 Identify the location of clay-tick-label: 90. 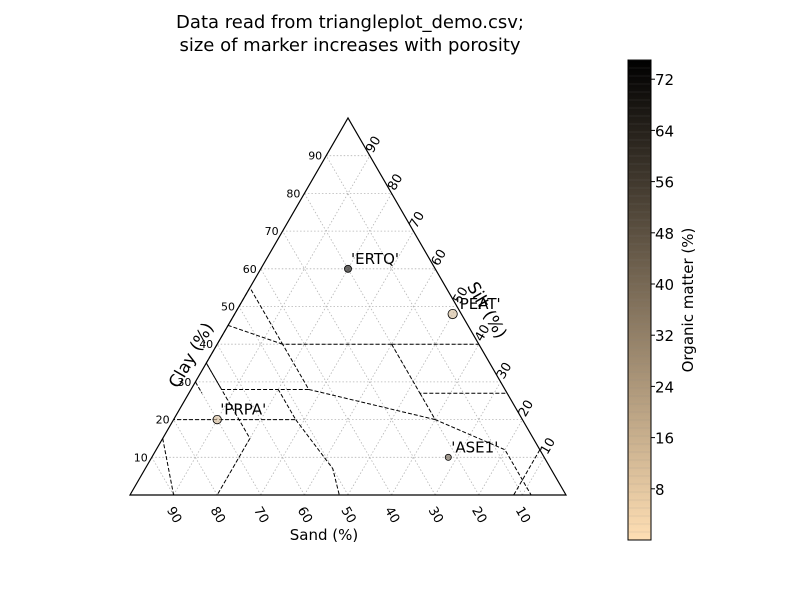
(315, 156).